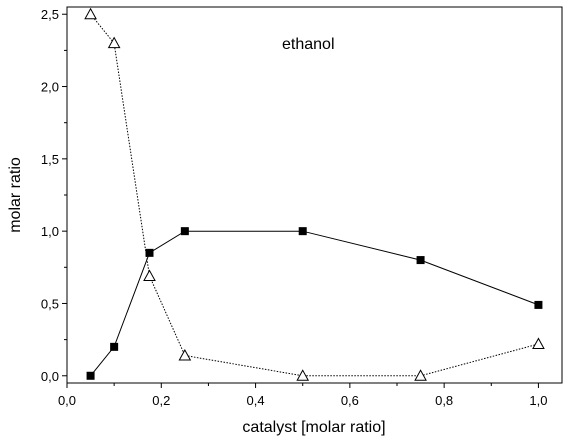 The width and height of the screenshot is (563, 439). What do you see at coordinates (313, 427) in the screenshot?
I see `x-axis-label: catalyst [molar ratio]` at bounding box center [313, 427].